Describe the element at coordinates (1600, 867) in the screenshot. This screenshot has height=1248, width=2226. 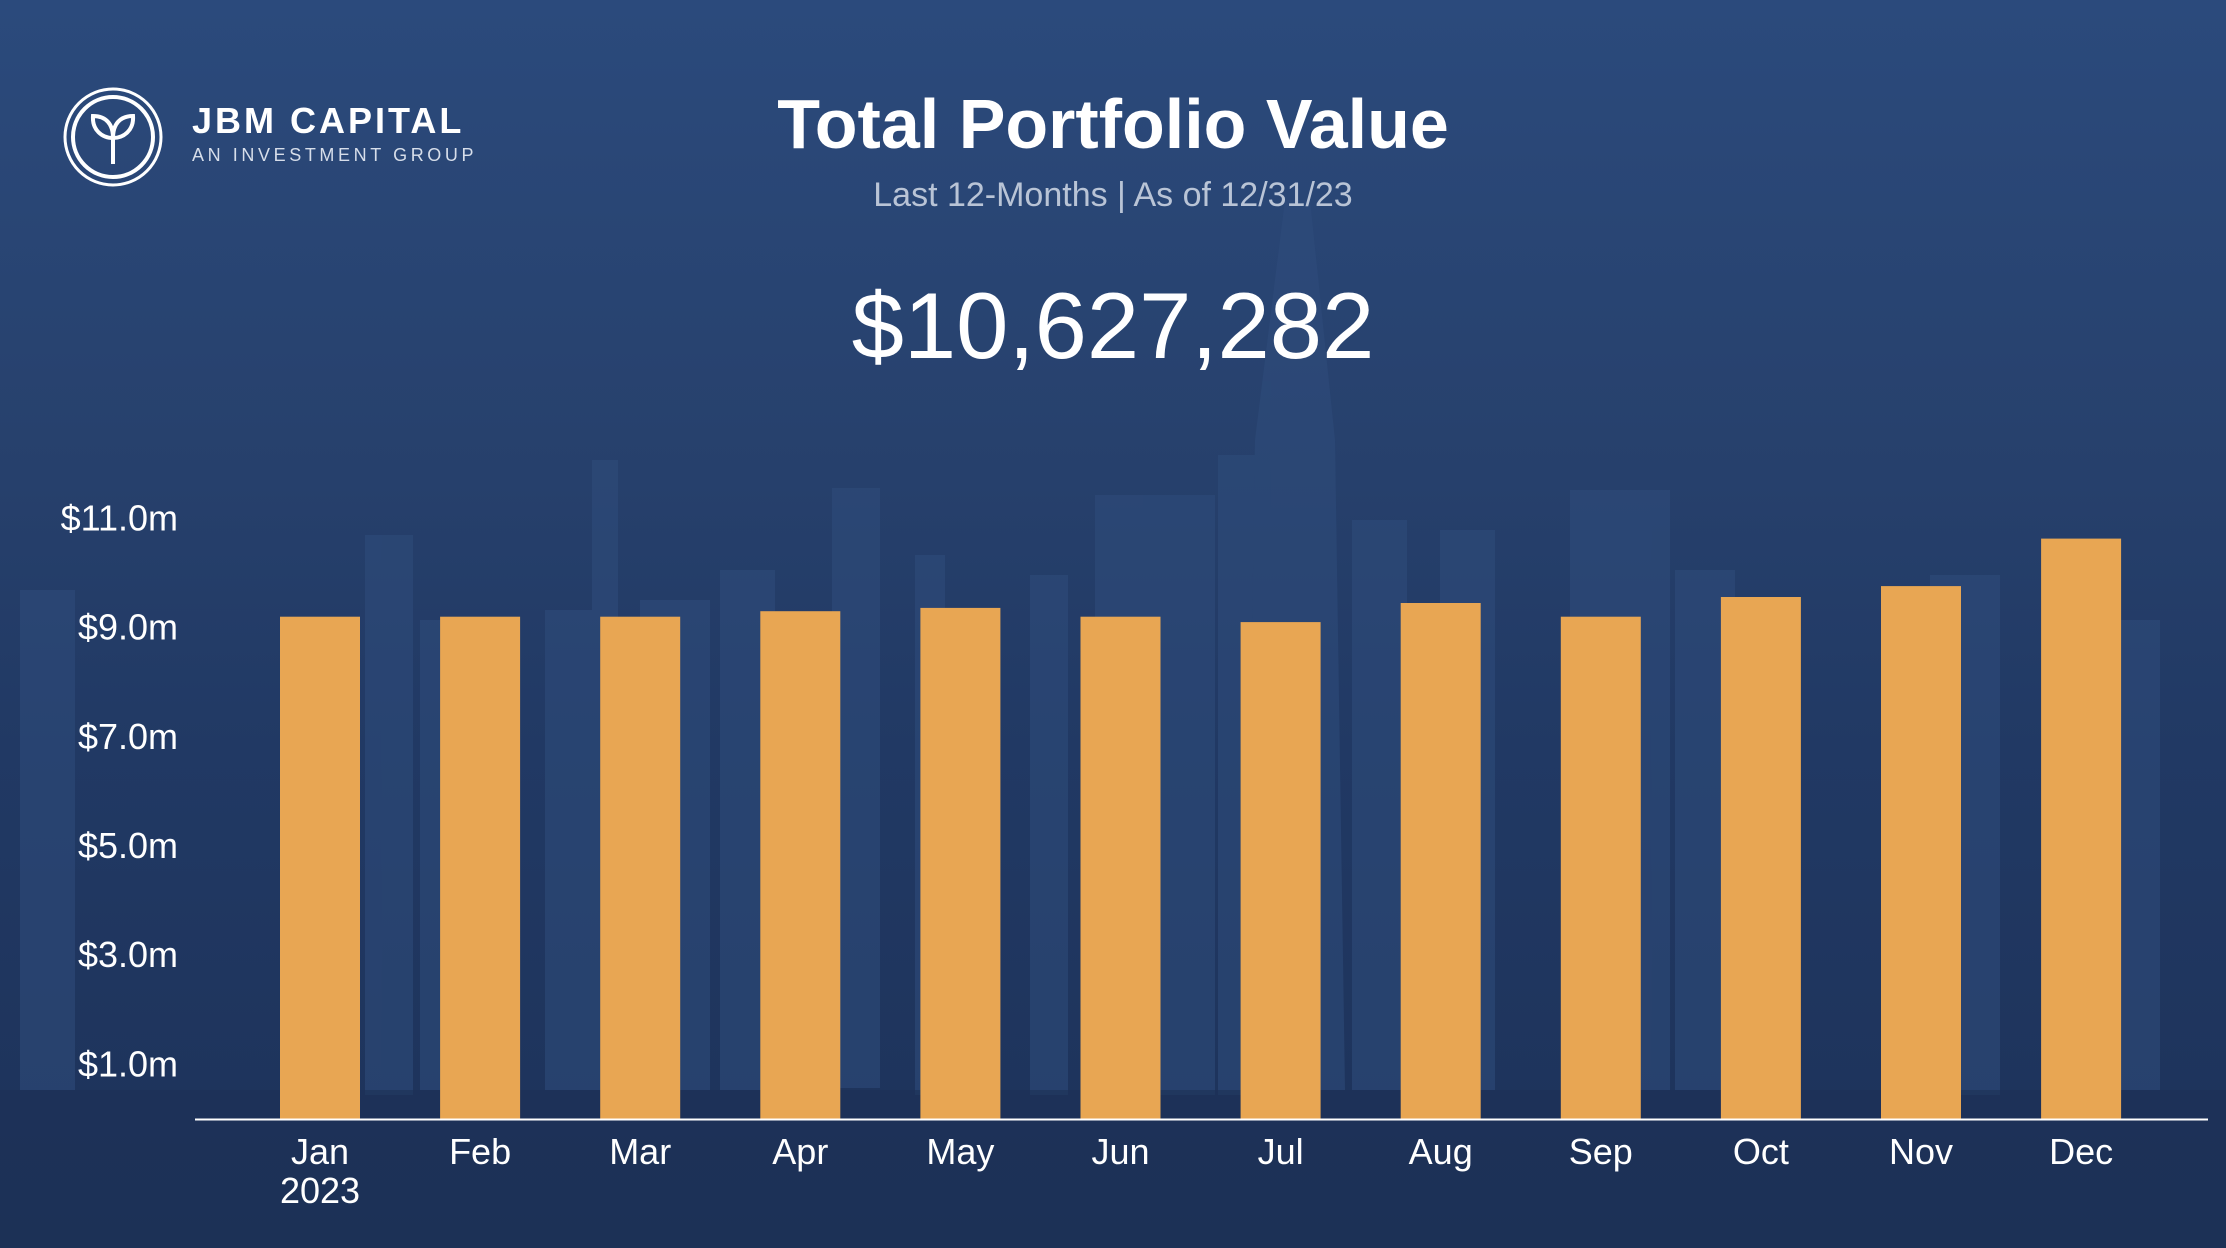
I see `bar-sep` at that location.